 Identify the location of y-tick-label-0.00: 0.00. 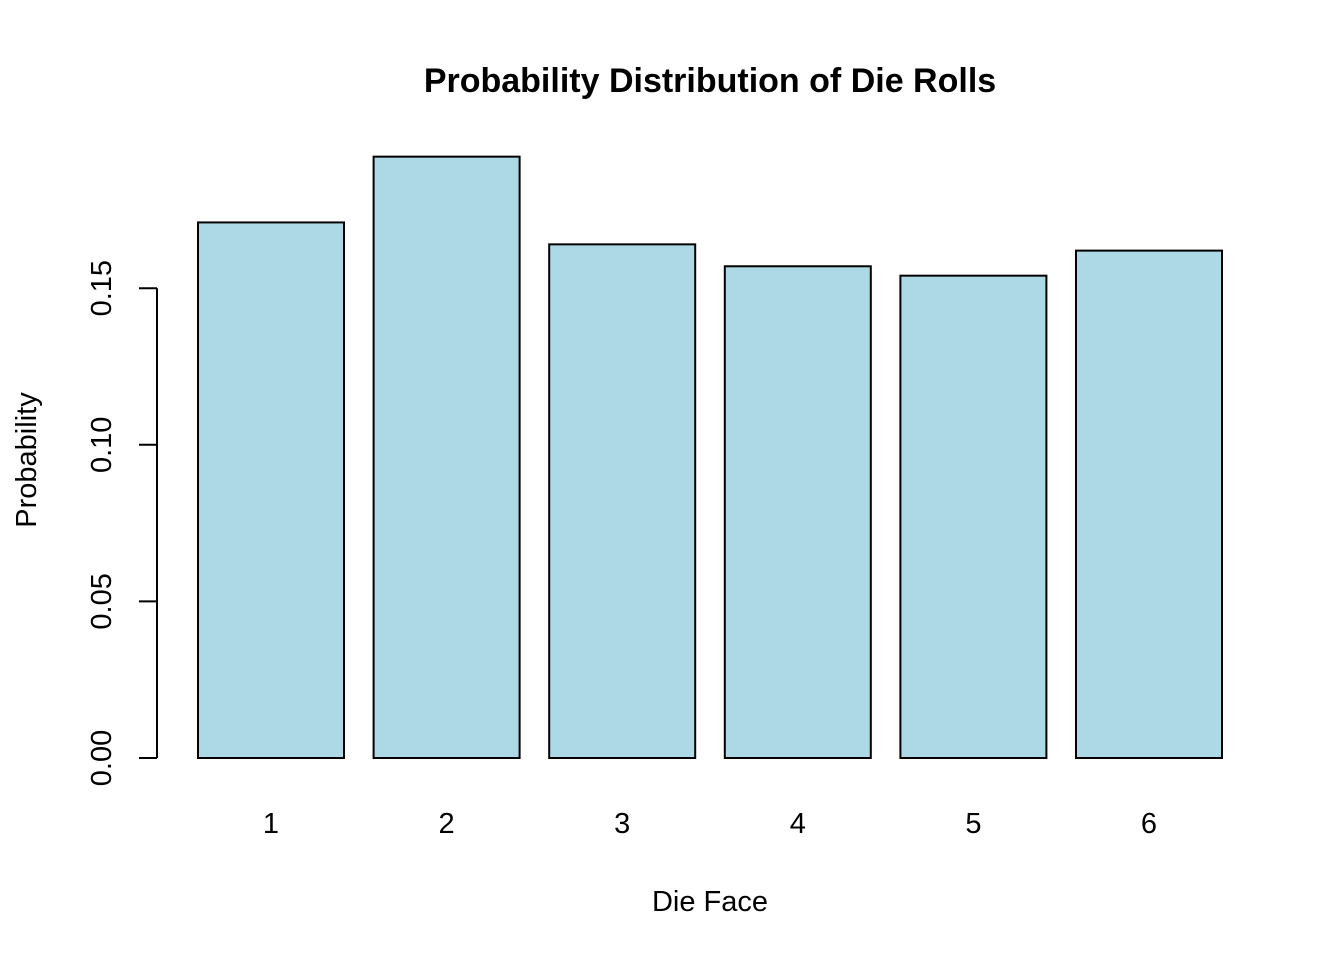
(102, 758).